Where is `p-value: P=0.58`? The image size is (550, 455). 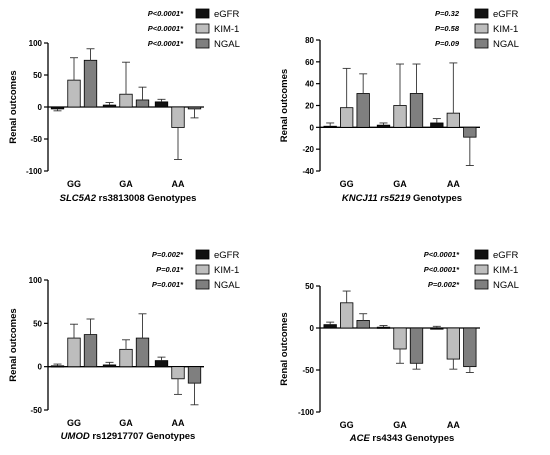
p-value: P=0.58 is located at coordinates (447, 28).